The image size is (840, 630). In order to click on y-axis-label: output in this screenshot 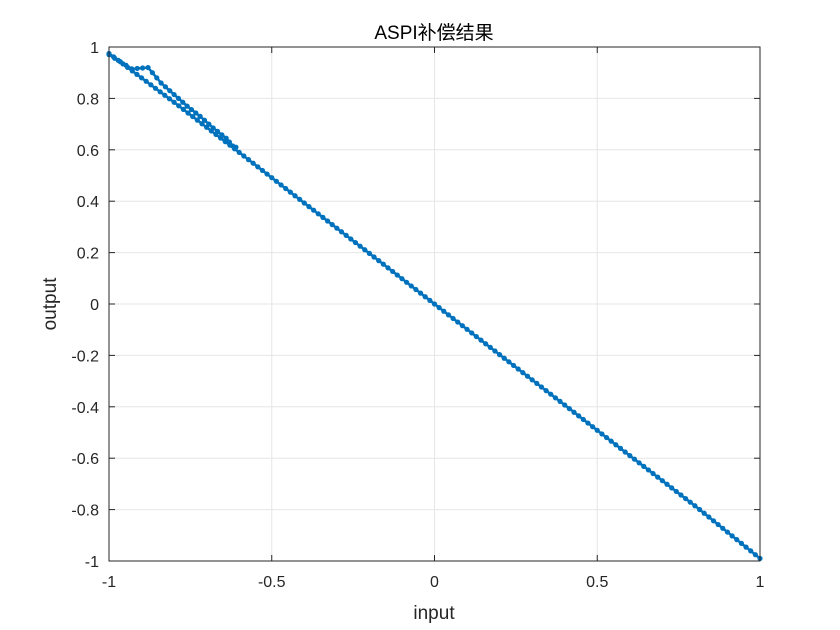, I will do `click(50, 304)`.